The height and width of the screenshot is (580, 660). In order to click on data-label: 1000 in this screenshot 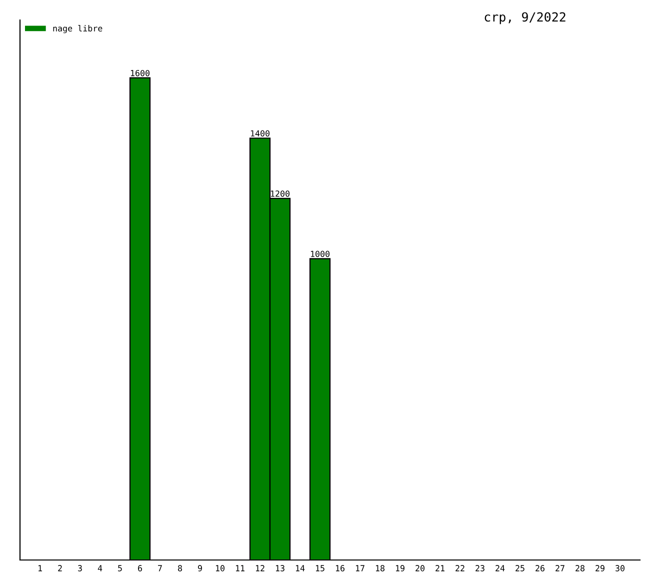, I will do `click(320, 254)`.